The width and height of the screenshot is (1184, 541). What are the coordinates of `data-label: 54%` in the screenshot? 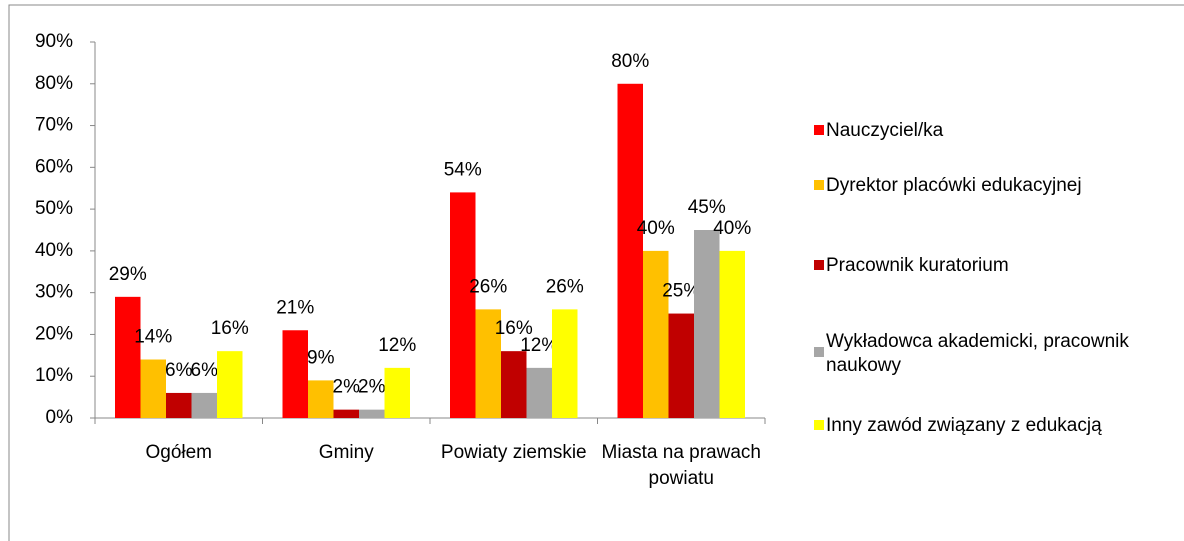 It's located at (463, 169).